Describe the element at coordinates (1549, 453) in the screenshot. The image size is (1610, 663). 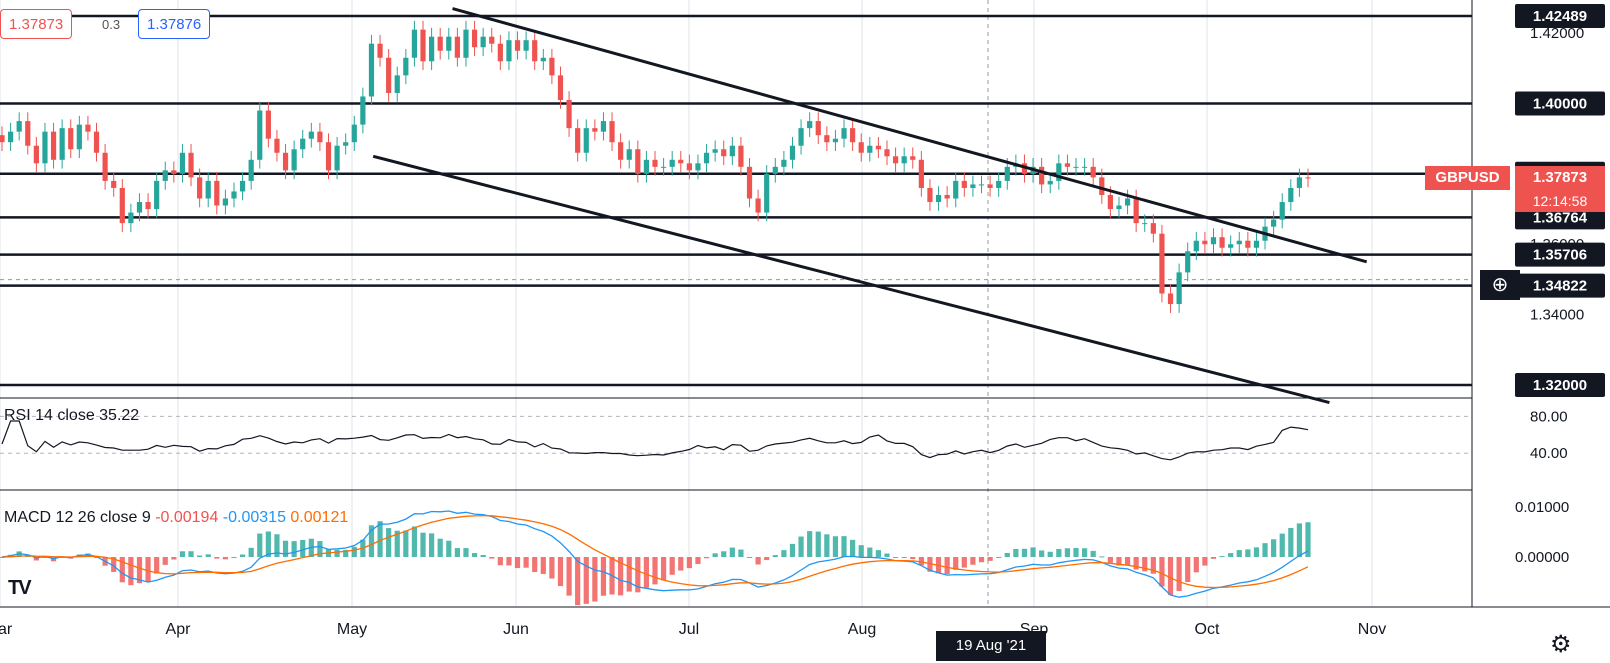
I see `rsi-tick-label: 40.00` at that location.